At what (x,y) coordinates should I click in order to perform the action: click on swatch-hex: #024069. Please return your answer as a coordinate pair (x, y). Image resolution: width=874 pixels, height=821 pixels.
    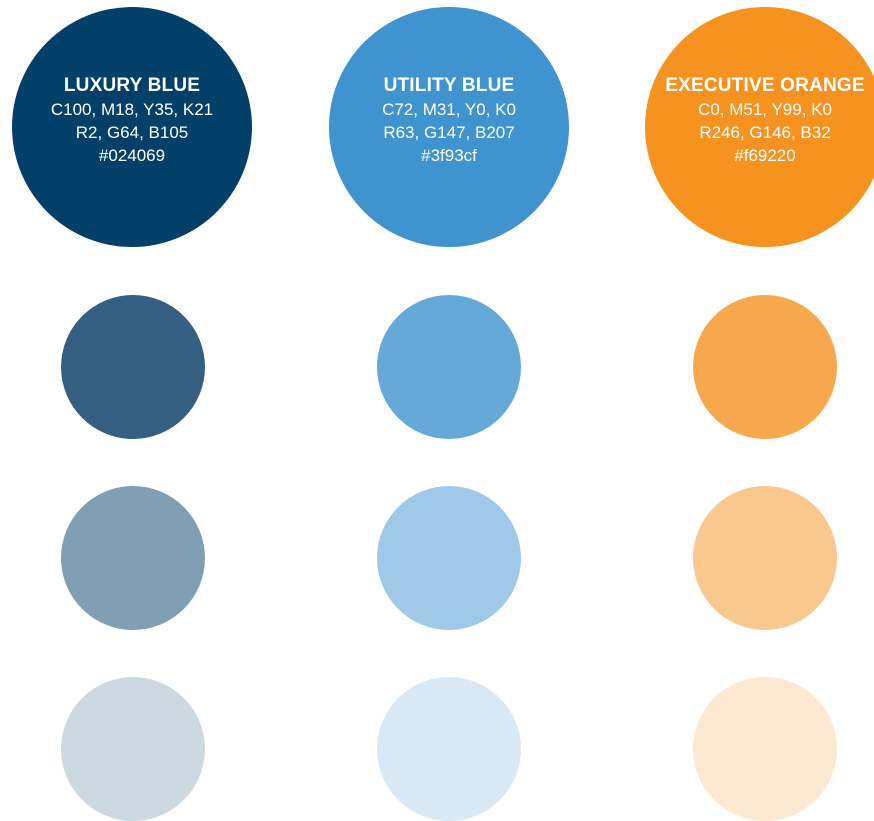
    Looking at the image, I should click on (132, 155).